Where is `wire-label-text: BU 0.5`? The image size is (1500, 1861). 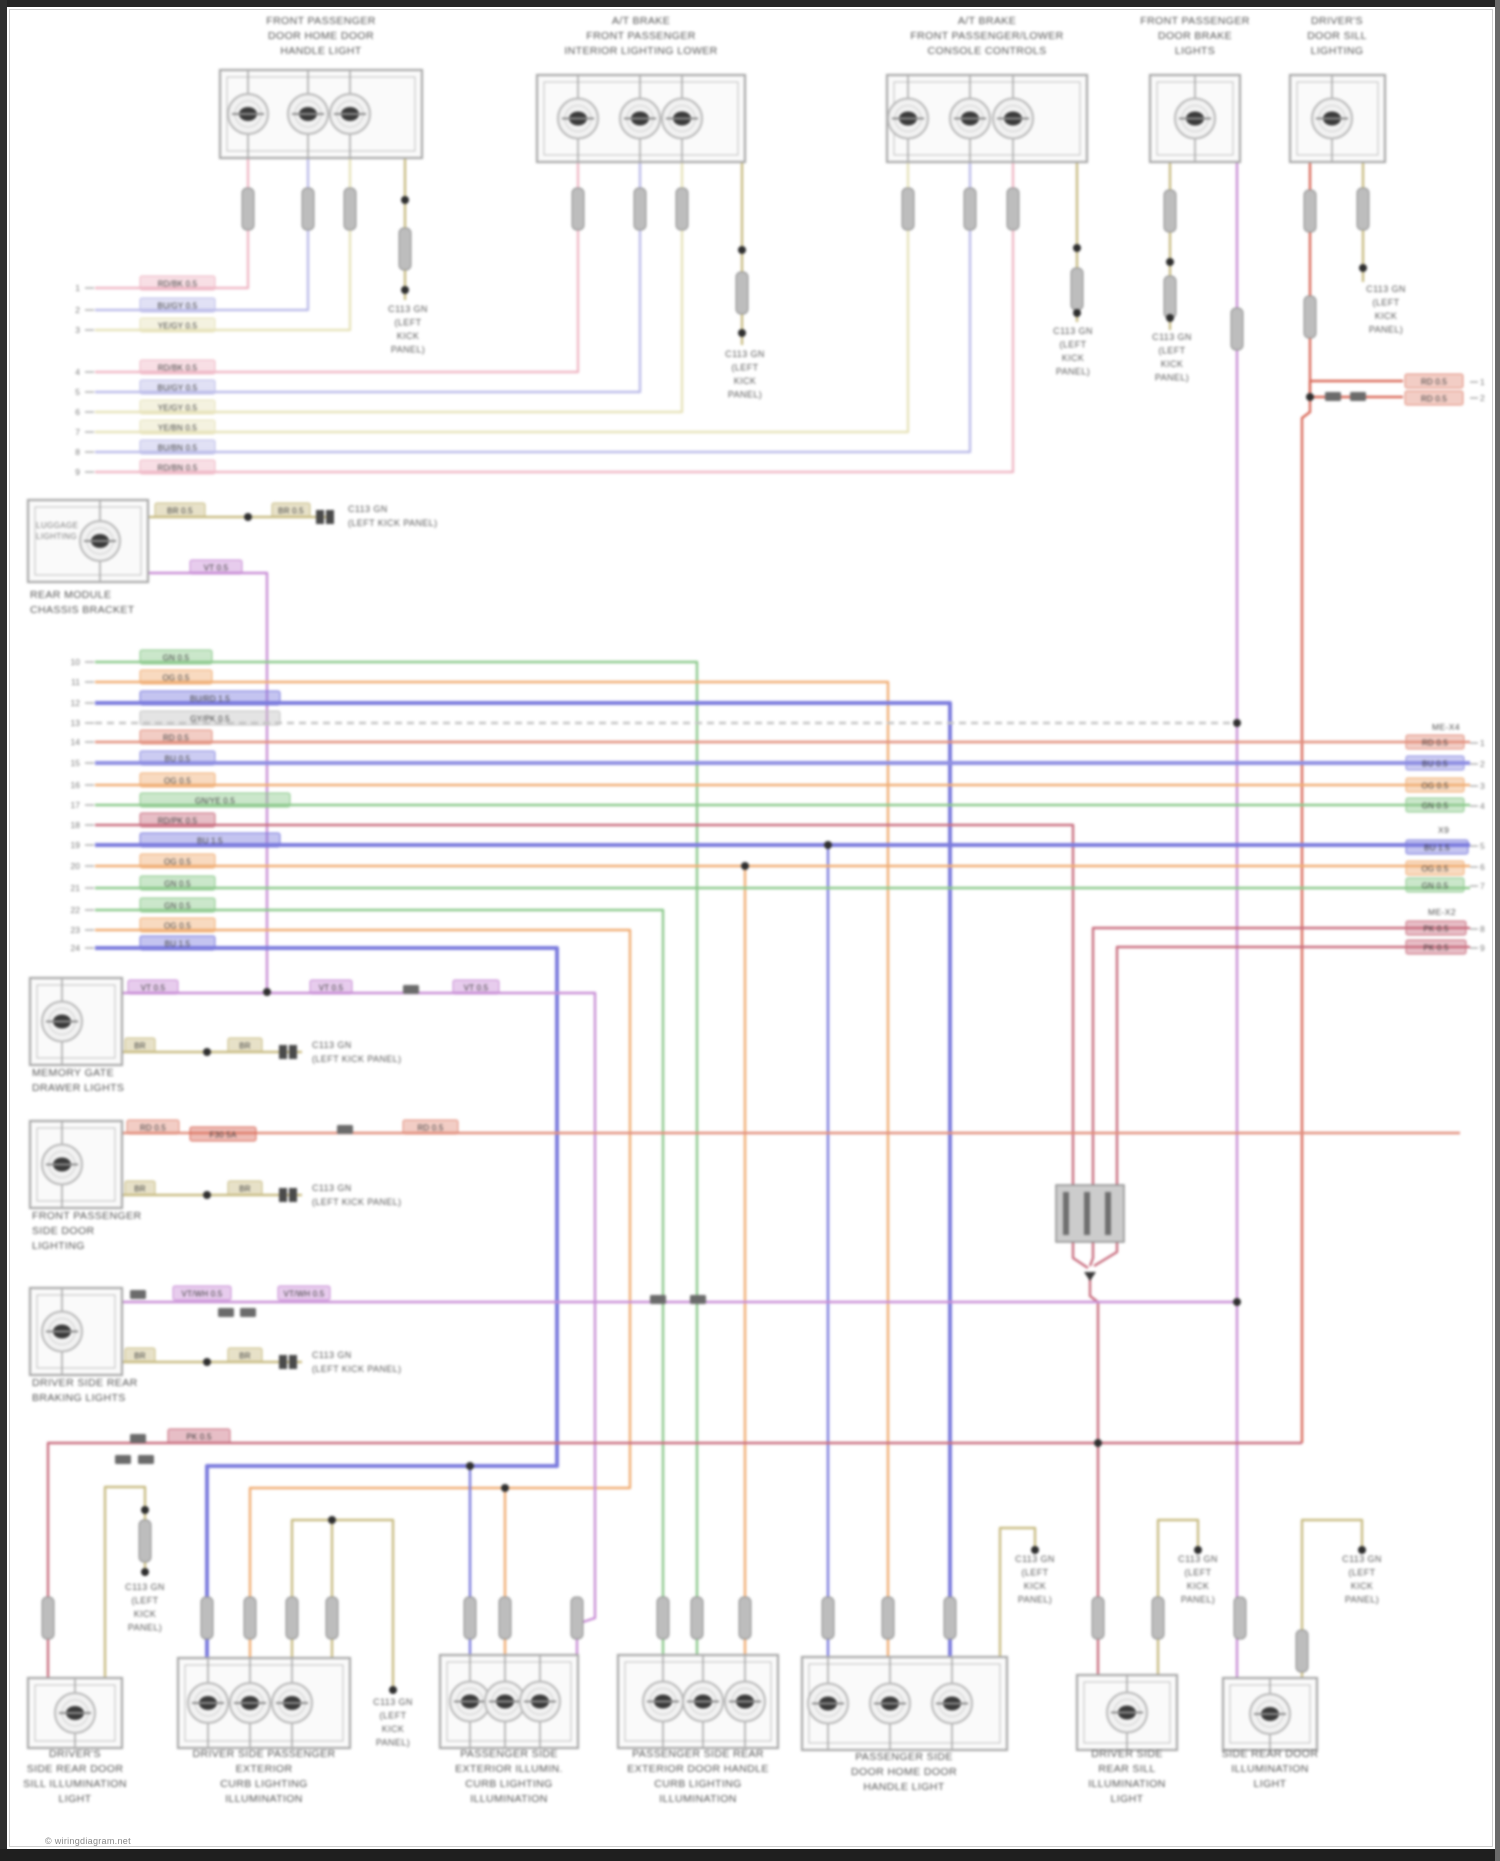 wire-label-text: BU 0.5 is located at coordinates (1435, 764).